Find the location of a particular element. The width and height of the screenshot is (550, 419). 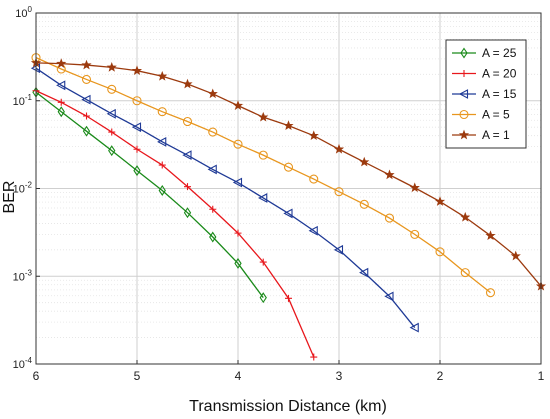

legend-label: A = 1 is located at coordinates (496, 135).